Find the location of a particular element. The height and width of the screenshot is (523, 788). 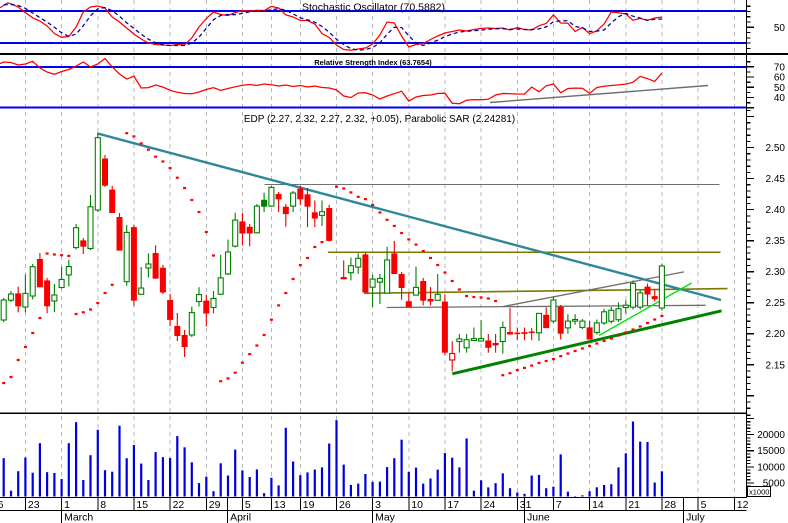

svg-text: 7 is located at coordinates (559, 505).